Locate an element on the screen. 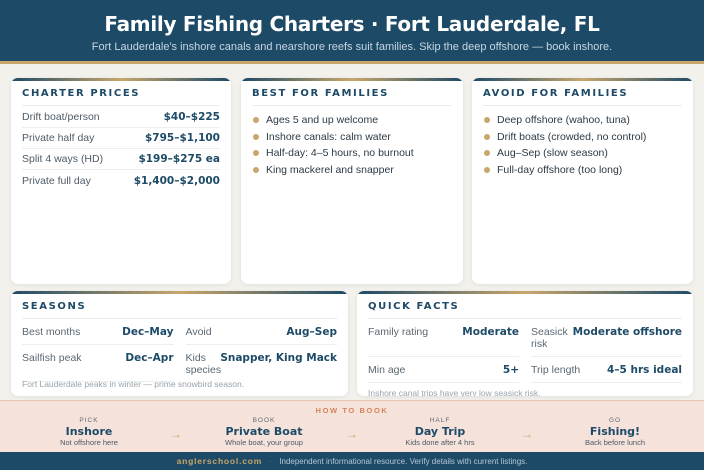 This screenshot has height=470, width=704. kv-row: Avoid Aug–Sep is located at coordinates (261, 332).